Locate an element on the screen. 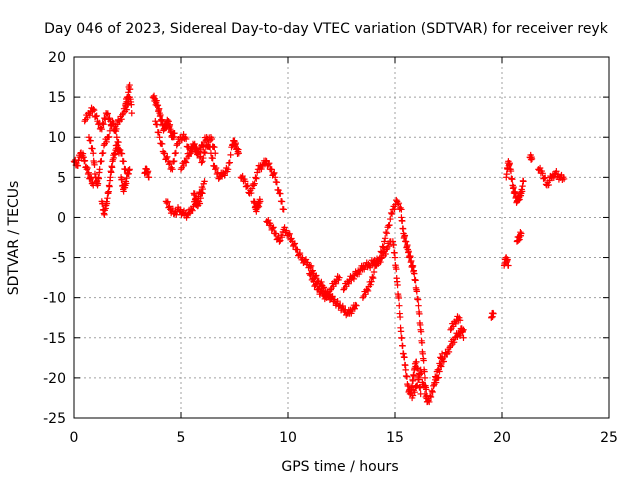  y-tick-label: 0 is located at coordinates (61, 218).